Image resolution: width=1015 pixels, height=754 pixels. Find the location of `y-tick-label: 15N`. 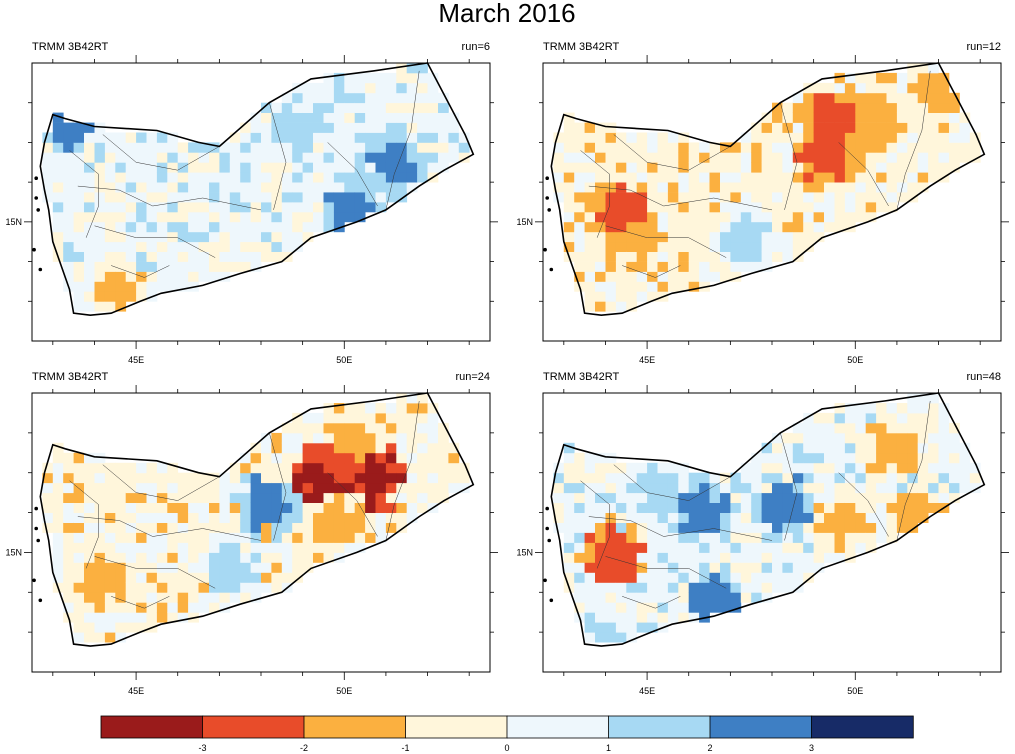

y-tick-label: 15N is located at coordinates (13, 552).